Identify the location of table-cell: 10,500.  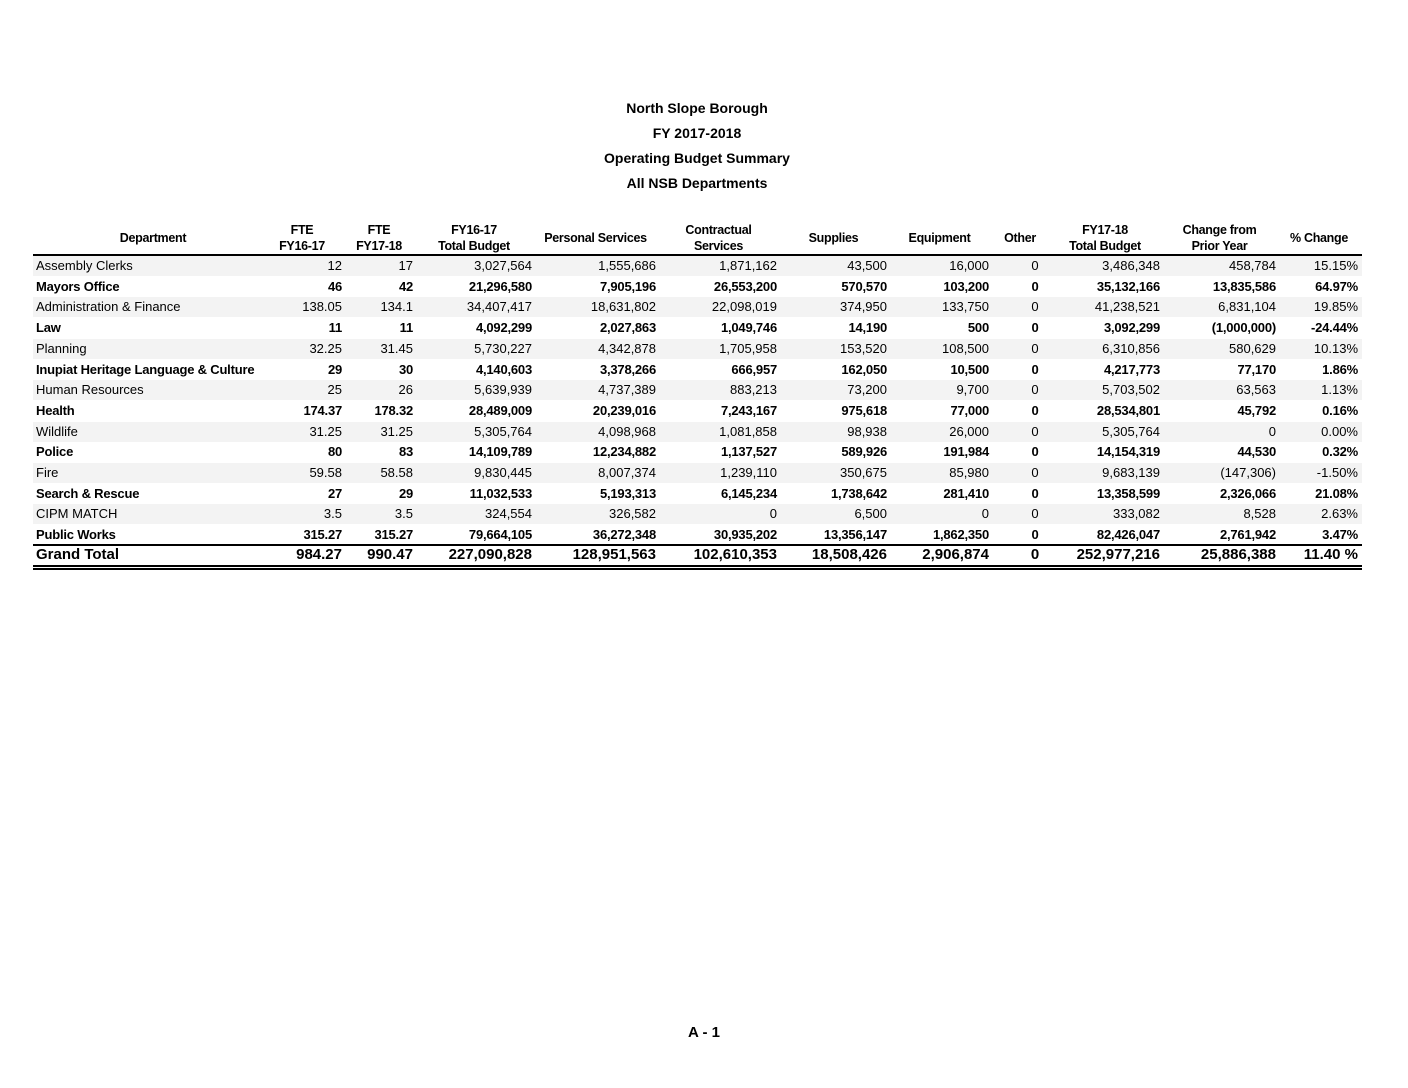
(969, 369).